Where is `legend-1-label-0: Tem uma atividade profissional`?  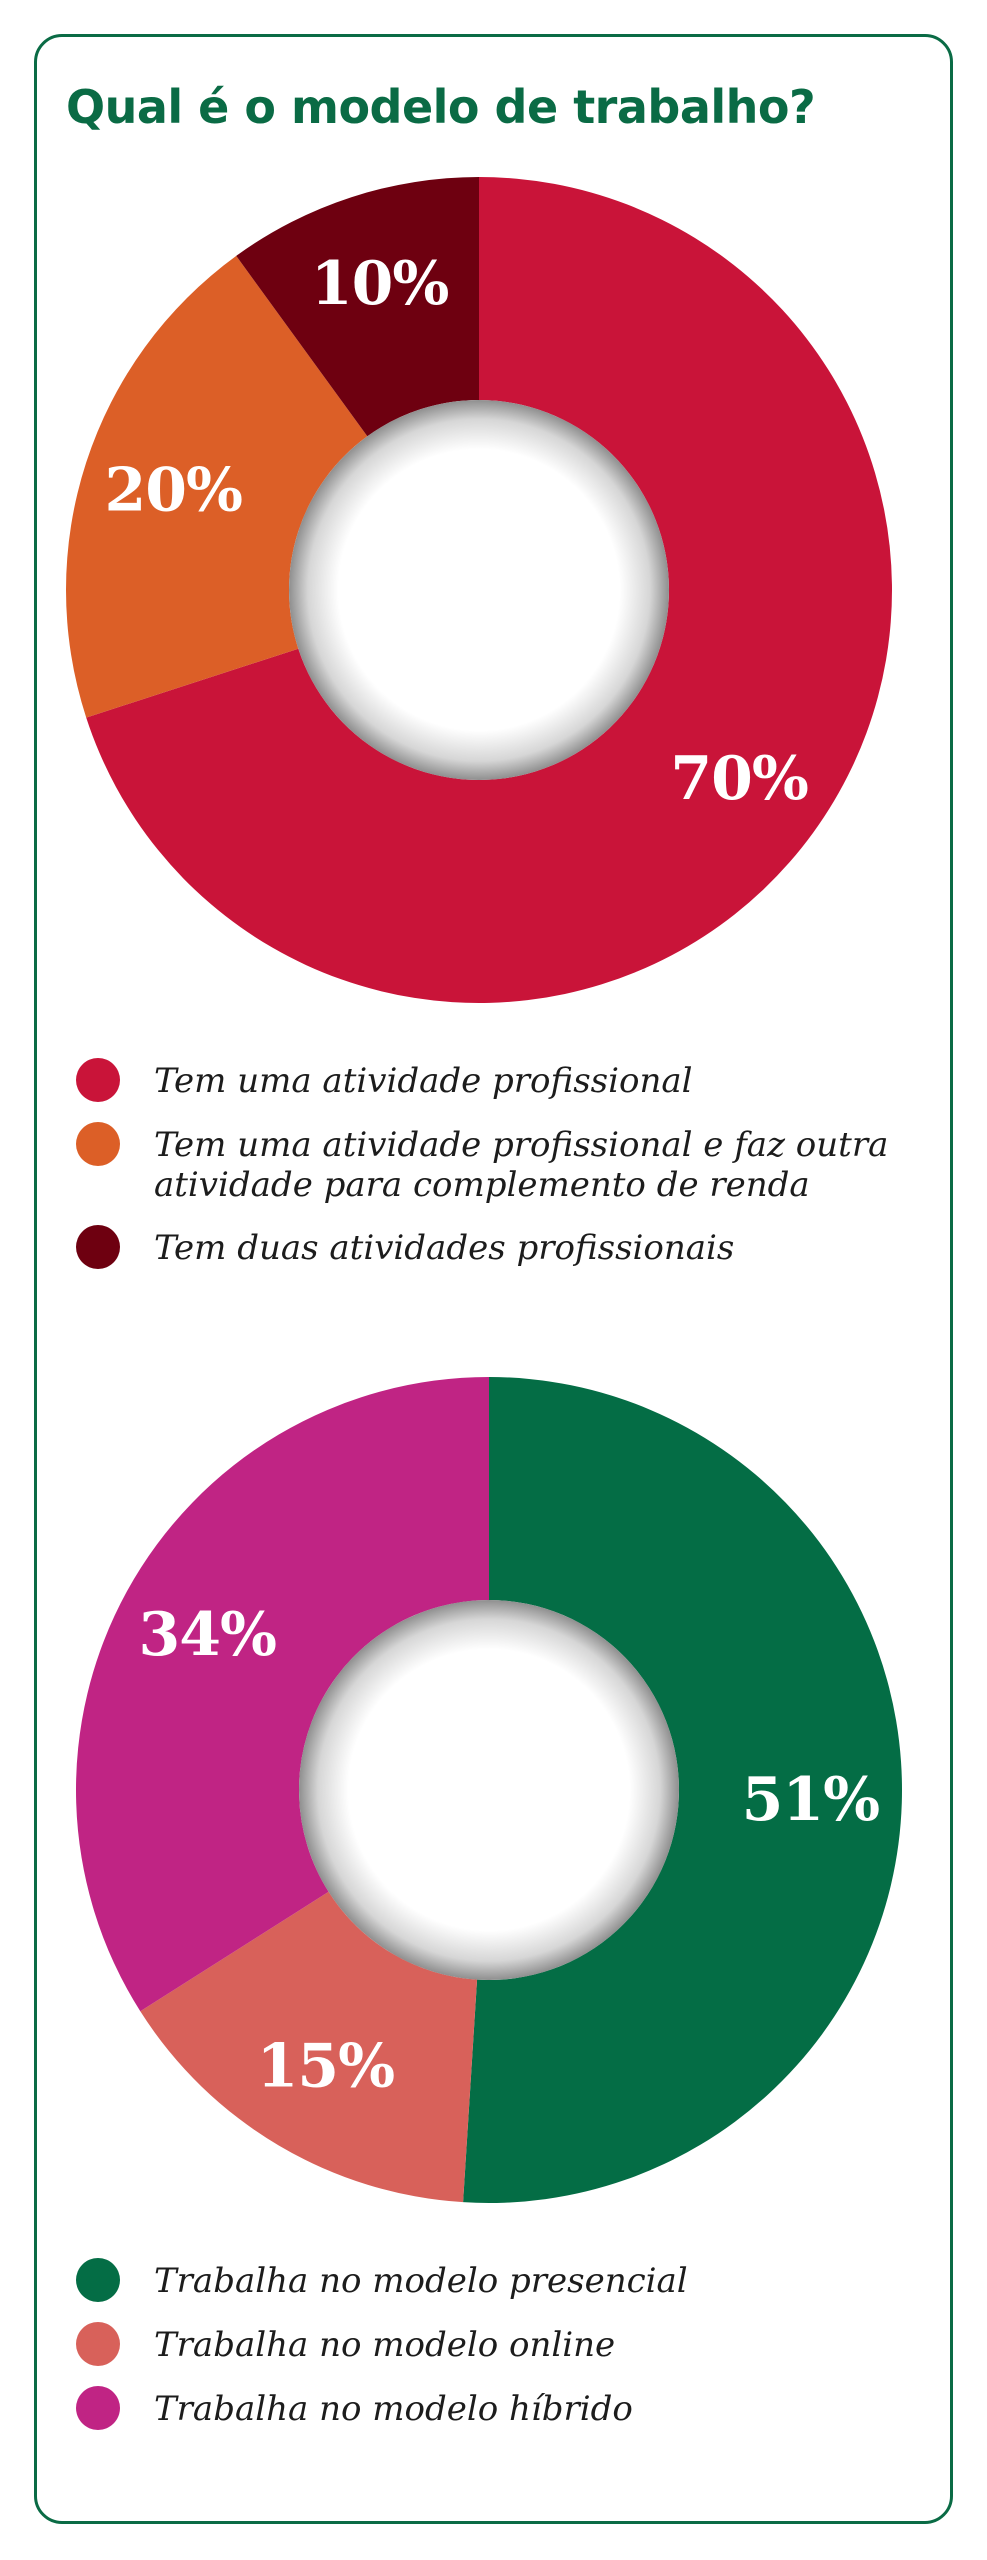 legend-1-label-0: Tem uma atividade profissional is located at coordinates (423, 1081).